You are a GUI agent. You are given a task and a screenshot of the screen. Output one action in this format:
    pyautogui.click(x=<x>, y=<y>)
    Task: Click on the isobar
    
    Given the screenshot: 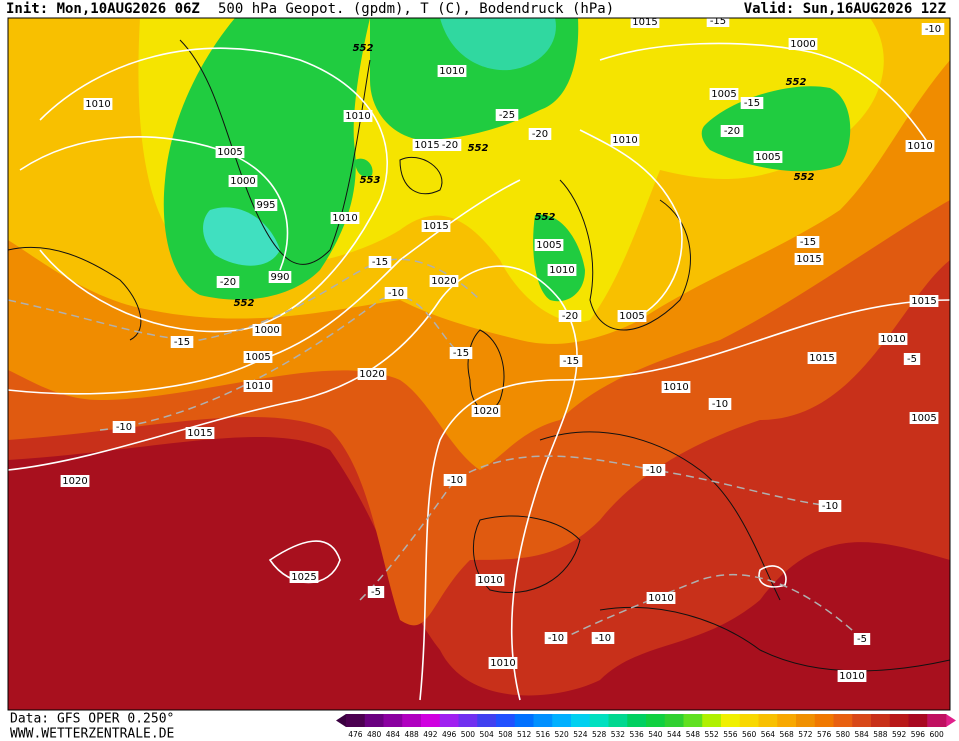 What is the action you would take?
    pyautogui.click(x=772, y=576)
    